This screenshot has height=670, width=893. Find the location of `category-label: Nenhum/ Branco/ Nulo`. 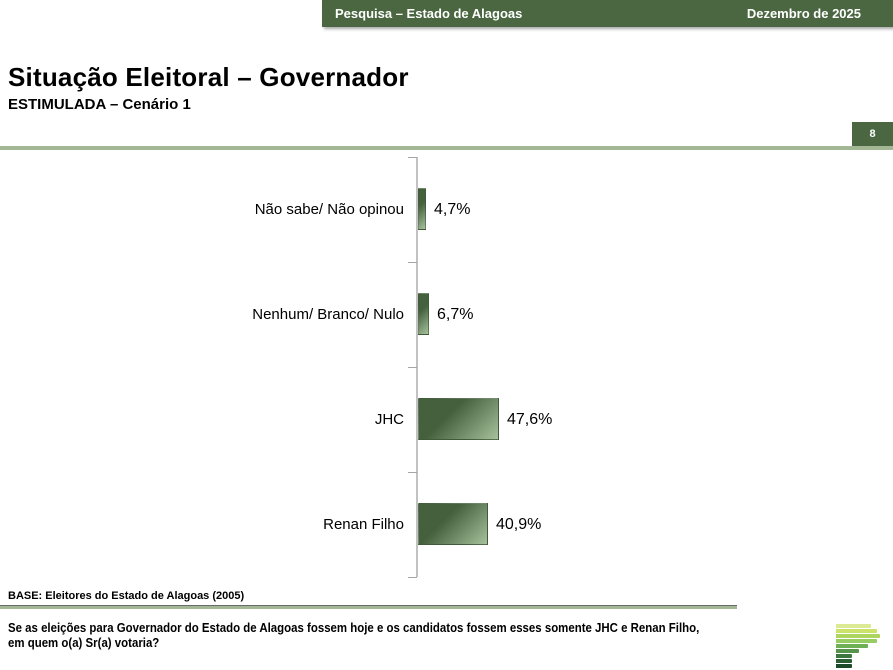

category-label: Nenhum/ Branco/ Nulo is located at coordinates (328, 314).